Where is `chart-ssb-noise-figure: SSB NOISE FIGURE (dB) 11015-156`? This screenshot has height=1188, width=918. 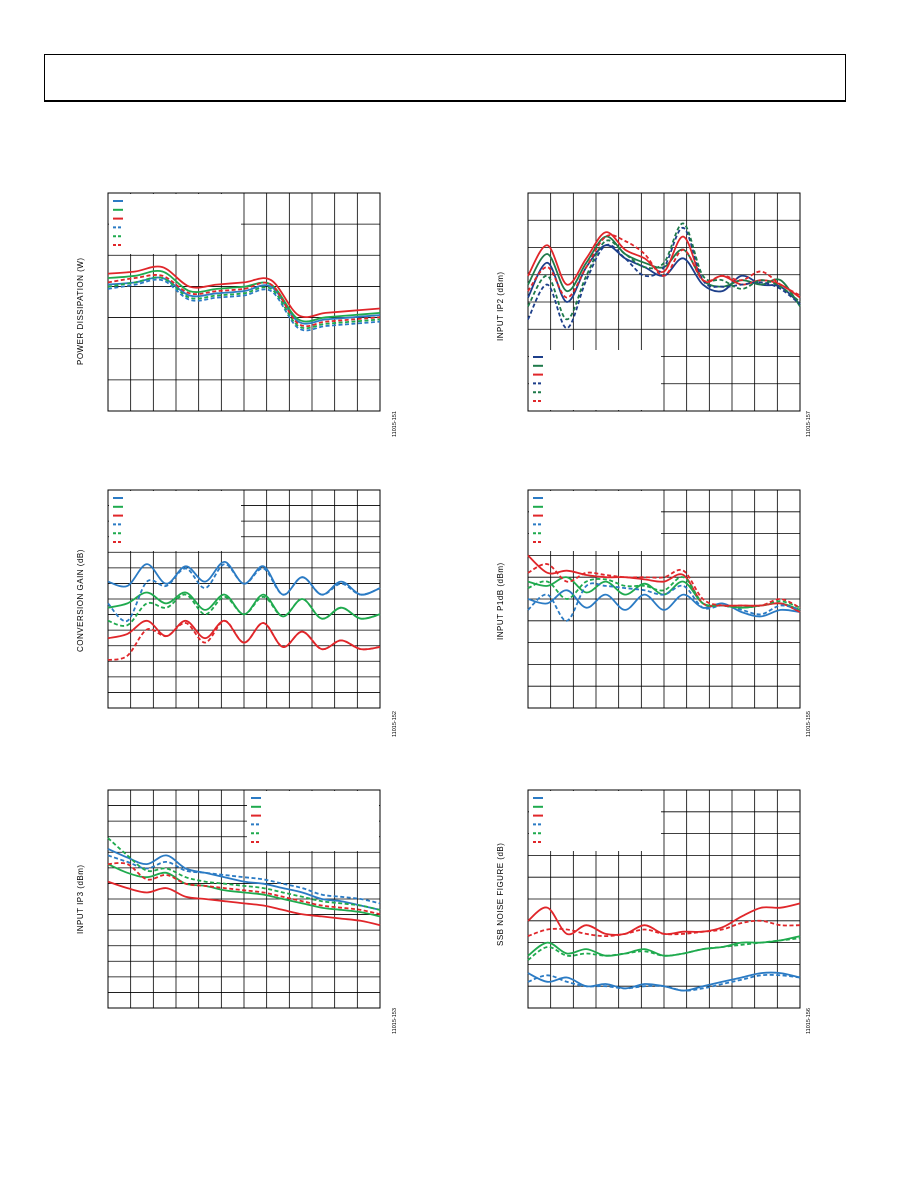 chart-ssb-noise-figure: SSB NOISE FIGURE (dB) 11015-156 is located at coordinates (650, 912).